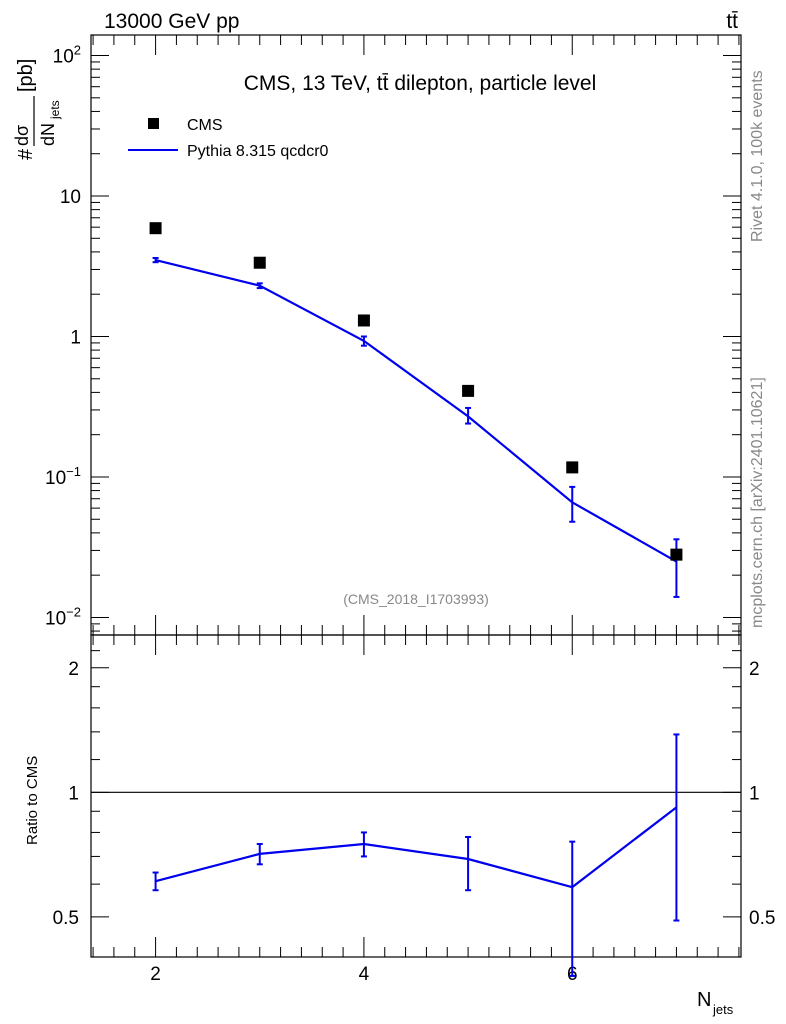 The width and height of the screenshot is (786, 1024). What do you see at coordinates (416, 847) in the screenshot?
I see `ratio-series-line` at bounding box center [416, 847].